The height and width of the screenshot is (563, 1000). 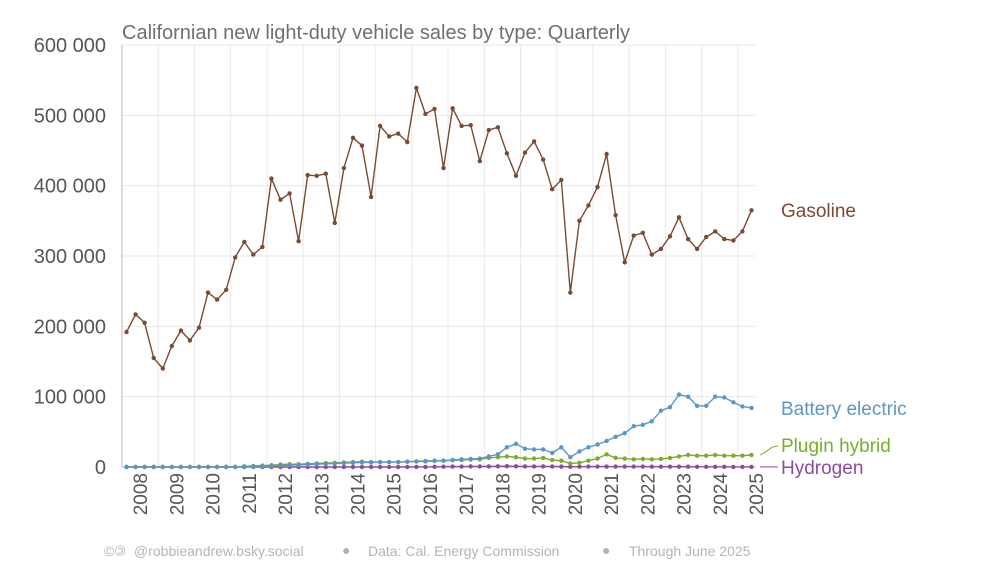 I want to click on series-battery-electric, so click(x=439, y=431).